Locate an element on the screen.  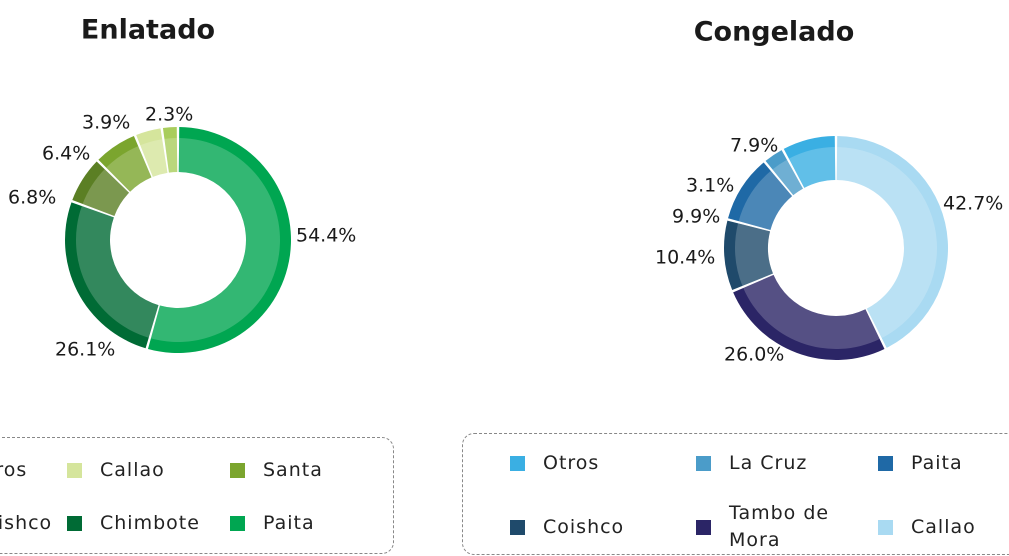
data-label: 54.4% is located at coordinates (326, 236).